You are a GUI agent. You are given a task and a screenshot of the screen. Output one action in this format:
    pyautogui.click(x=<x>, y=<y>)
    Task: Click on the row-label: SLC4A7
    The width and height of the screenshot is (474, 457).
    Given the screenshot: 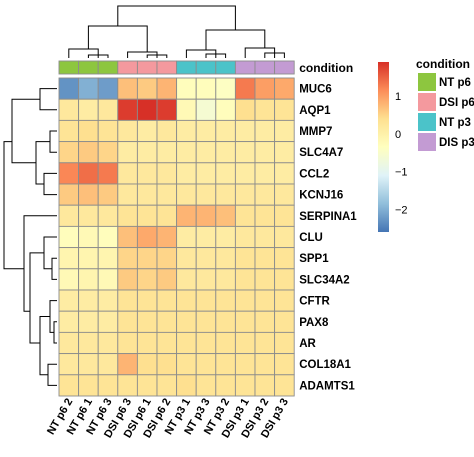 What is the action you would take?
    pyautogui.click(x=321, y=153)
    